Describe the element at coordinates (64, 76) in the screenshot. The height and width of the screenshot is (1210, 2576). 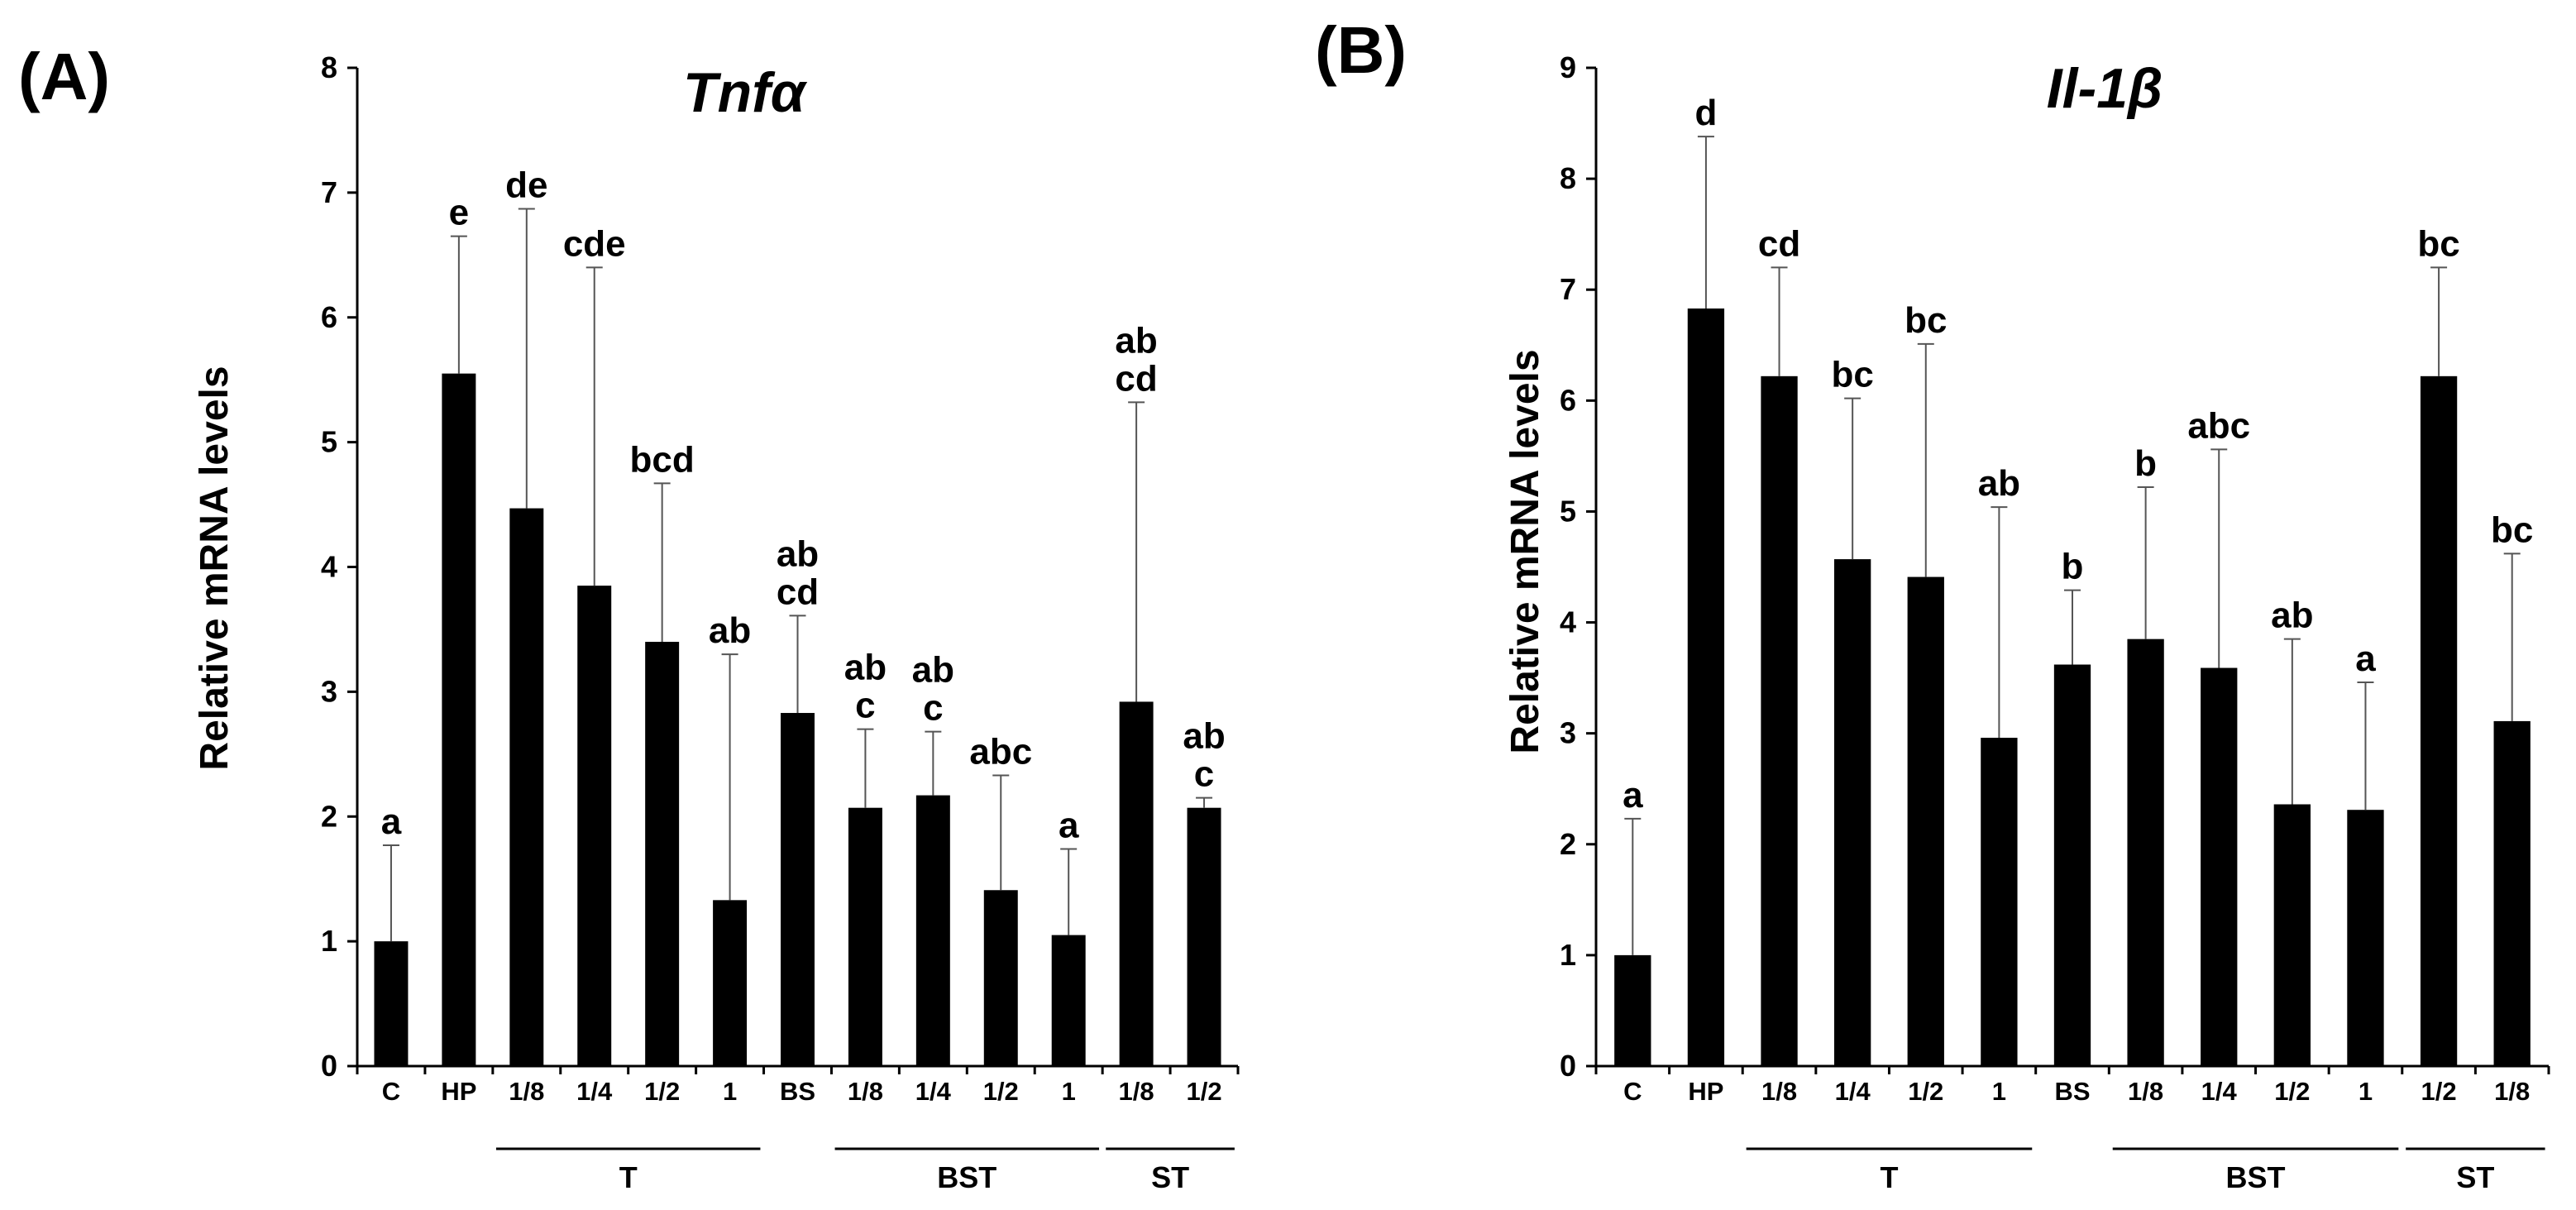
I see `panel-a-letter: (A)` at that location.